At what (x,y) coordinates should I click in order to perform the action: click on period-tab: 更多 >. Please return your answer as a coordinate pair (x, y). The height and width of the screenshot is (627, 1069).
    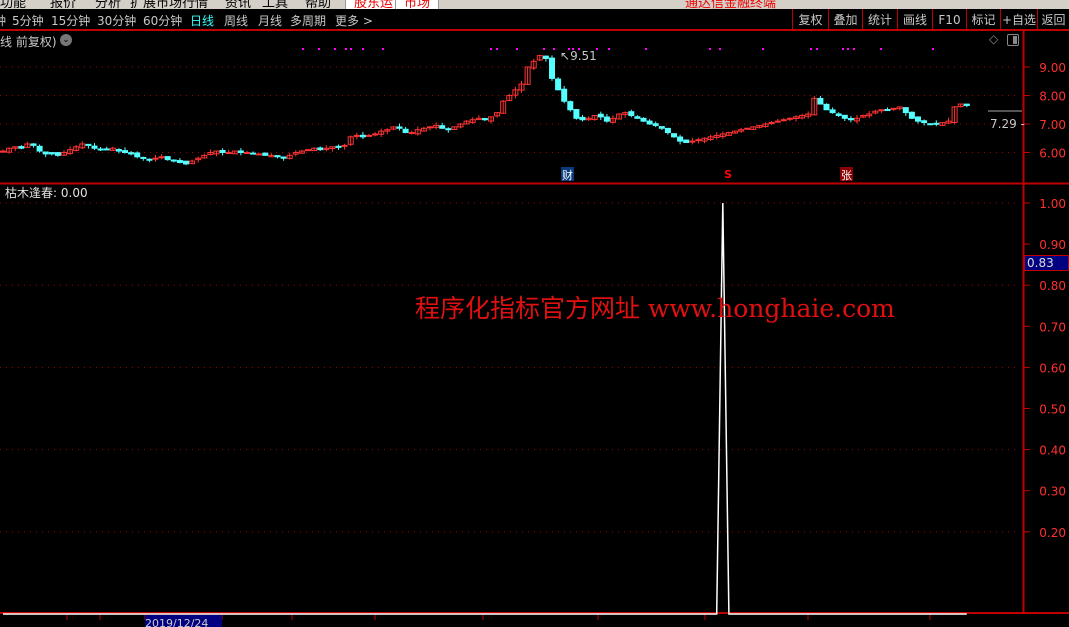
    Looking at the image, I should click on (354, 21).